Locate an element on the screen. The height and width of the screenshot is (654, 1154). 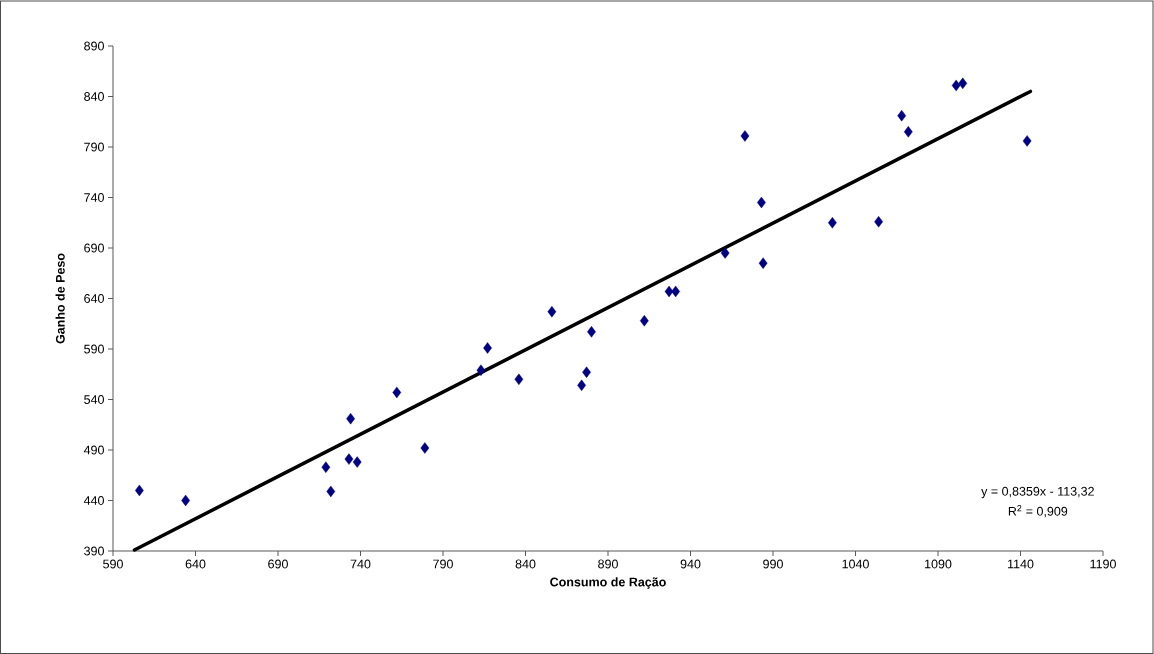
x-tick-label: 890 is located at coordinates (608, 564).